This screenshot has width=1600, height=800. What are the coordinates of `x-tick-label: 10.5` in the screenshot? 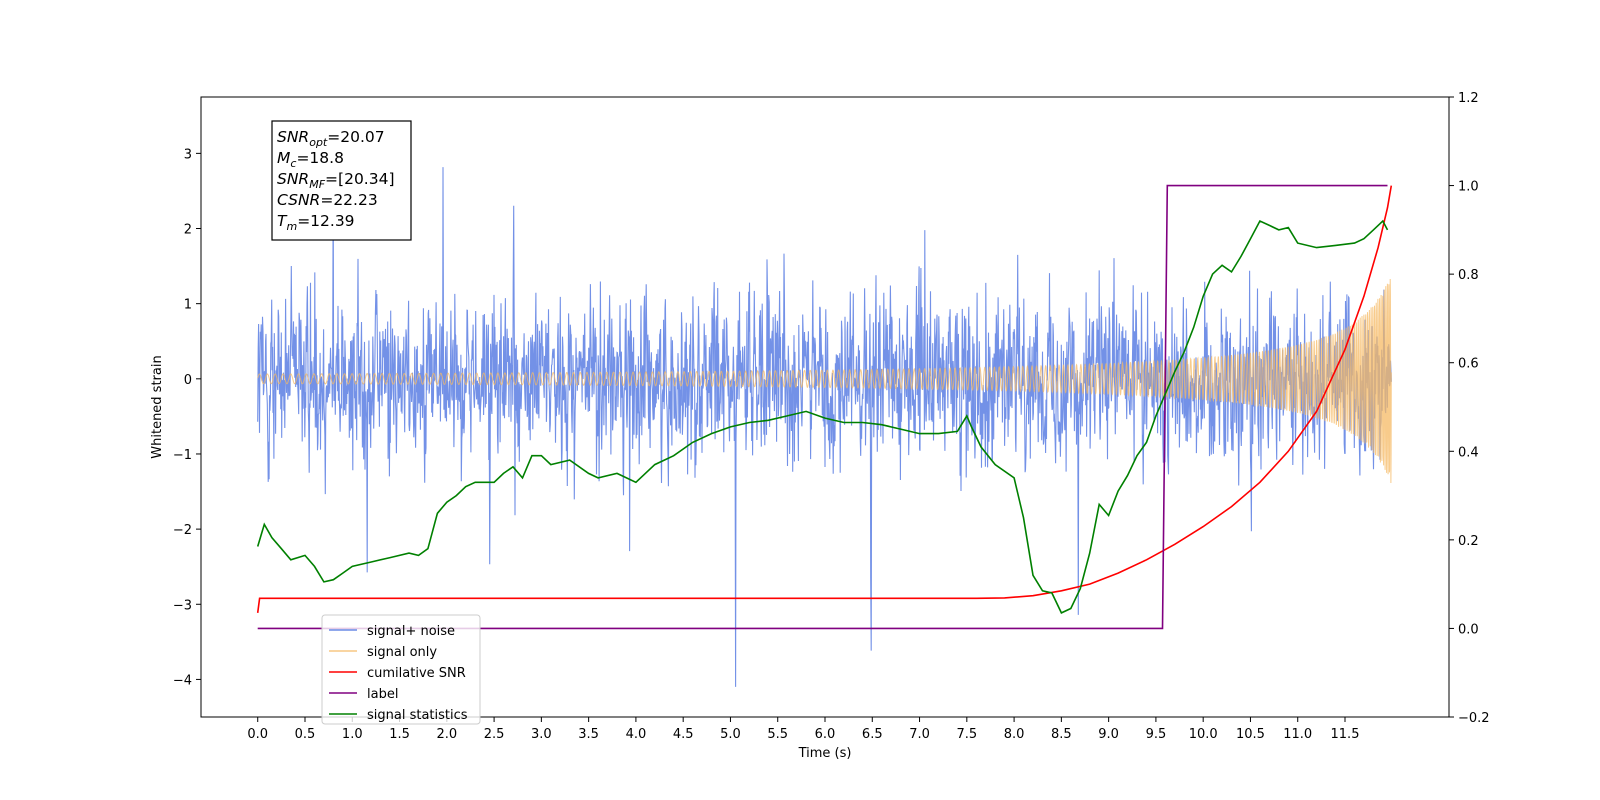 It's located at (1250, 734).